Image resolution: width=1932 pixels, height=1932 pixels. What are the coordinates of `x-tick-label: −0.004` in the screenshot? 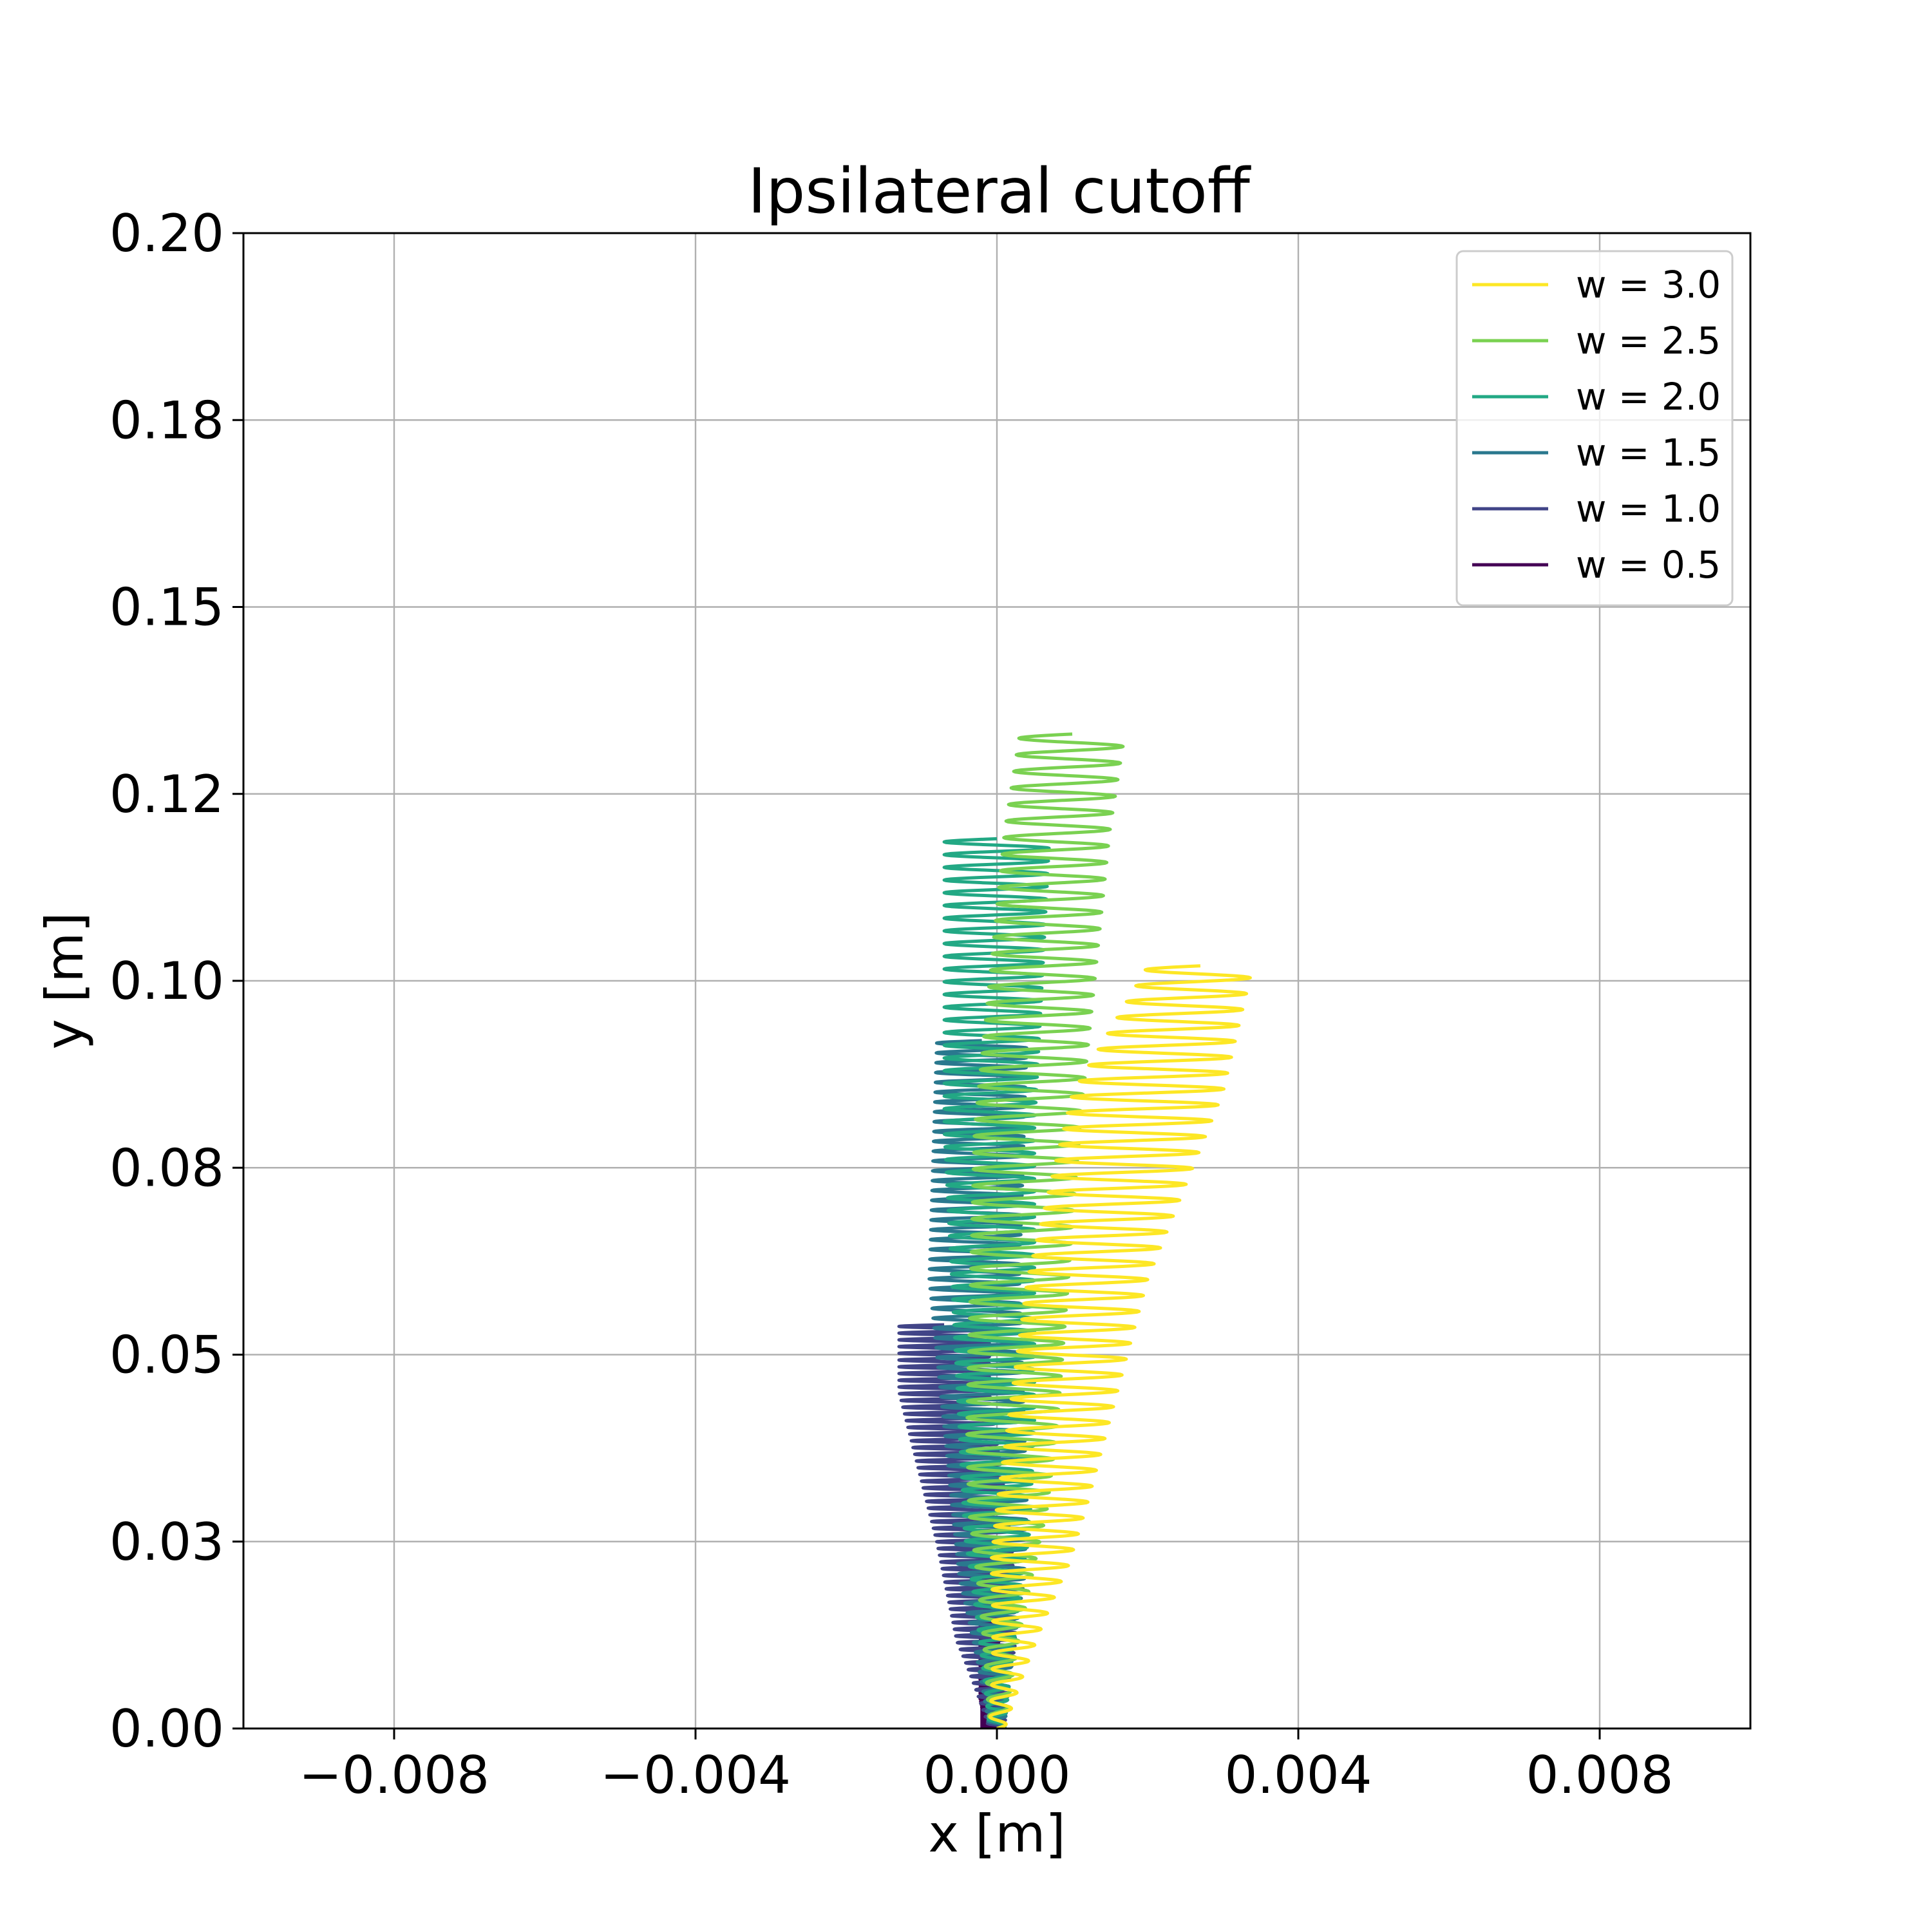 It's located at (695, 1775).